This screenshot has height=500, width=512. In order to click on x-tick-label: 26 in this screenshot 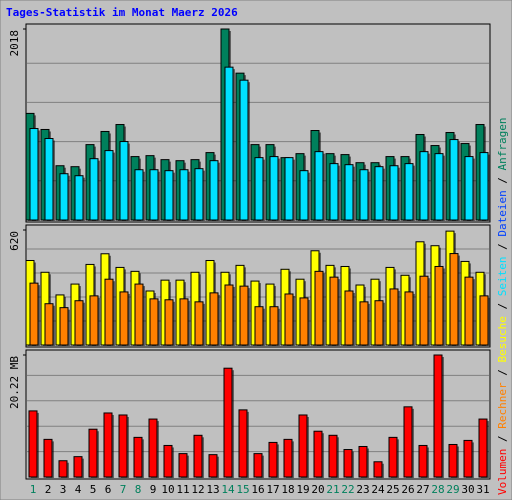, I will do `click(407, 489)`.